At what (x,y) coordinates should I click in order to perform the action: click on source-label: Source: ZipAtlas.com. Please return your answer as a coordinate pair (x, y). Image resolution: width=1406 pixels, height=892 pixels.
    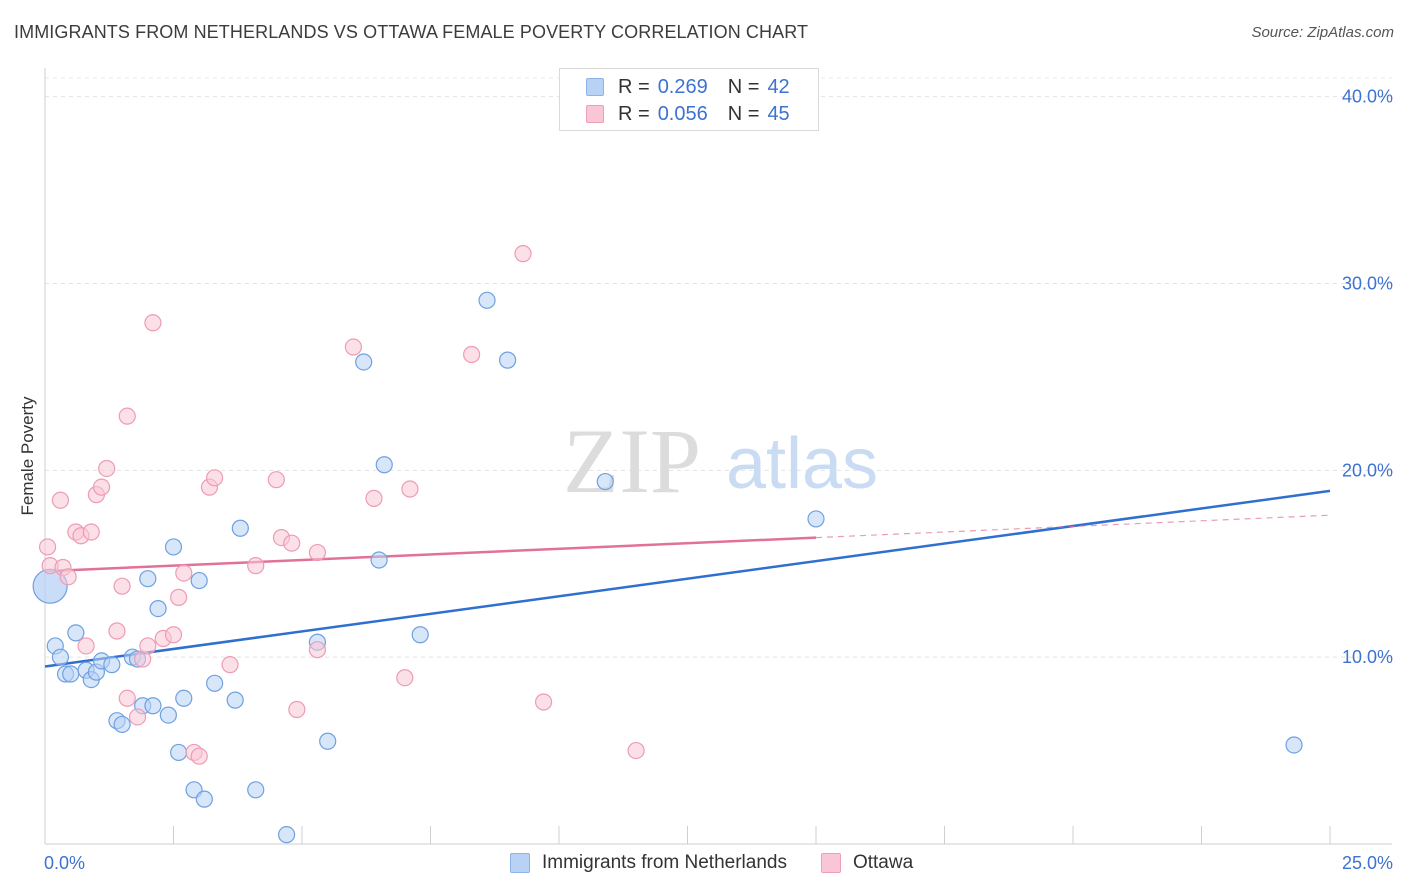
    Looking at the image, I should click on (1322, 32).